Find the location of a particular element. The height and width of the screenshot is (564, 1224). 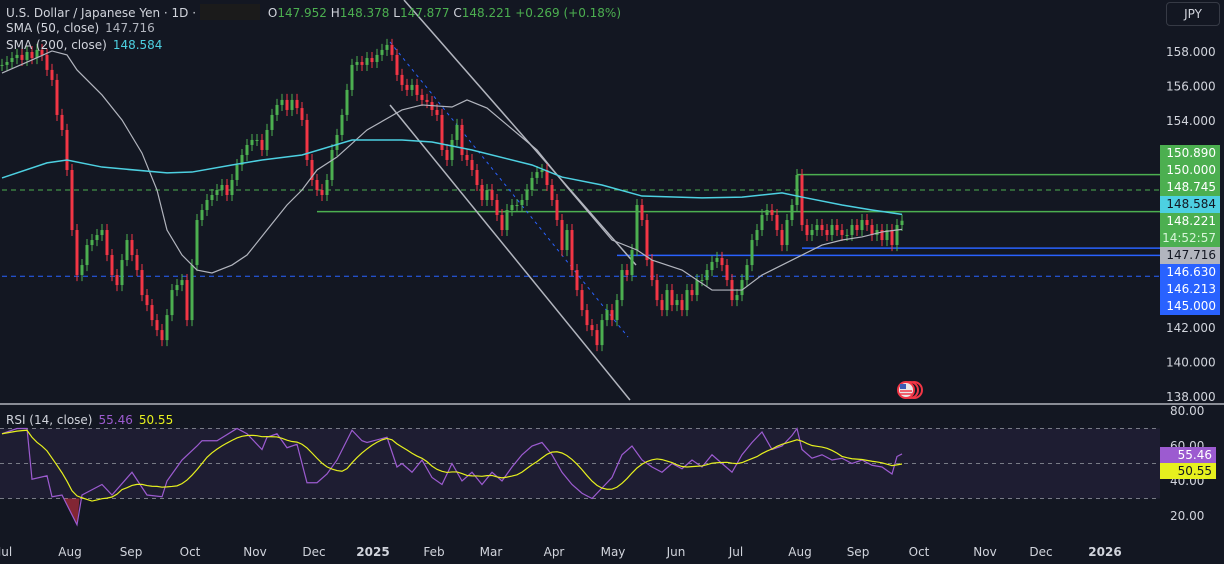

sma50-legend: SMA (50, close) 147.716 is located at coordinates (80, 28).